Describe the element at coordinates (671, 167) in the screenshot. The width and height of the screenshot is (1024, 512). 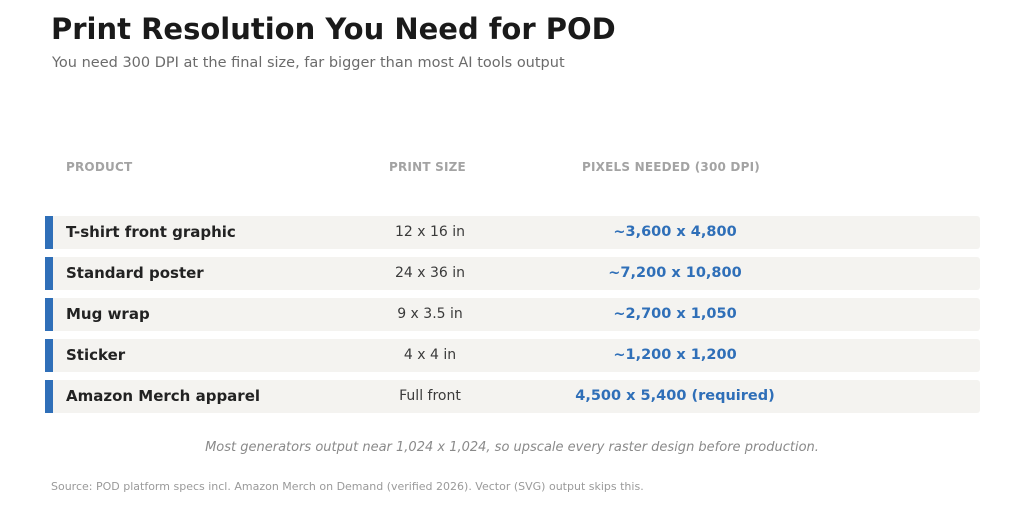
I see `column-header-pixels-needed: PIXELS NEEDED (300 DPI)` at that location.